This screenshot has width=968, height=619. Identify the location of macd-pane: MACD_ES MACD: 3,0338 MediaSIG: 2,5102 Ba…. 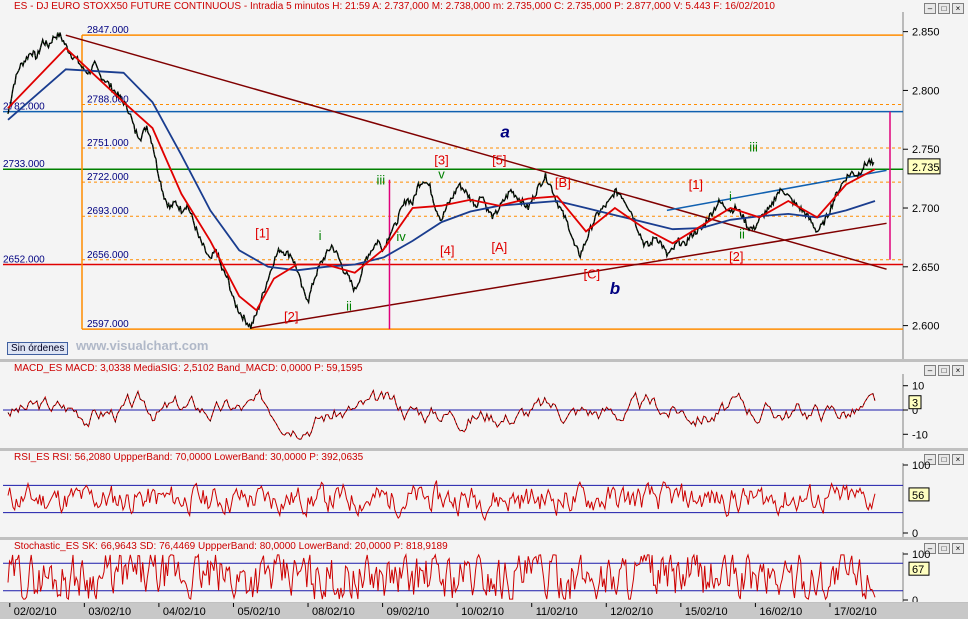
(484, 405).